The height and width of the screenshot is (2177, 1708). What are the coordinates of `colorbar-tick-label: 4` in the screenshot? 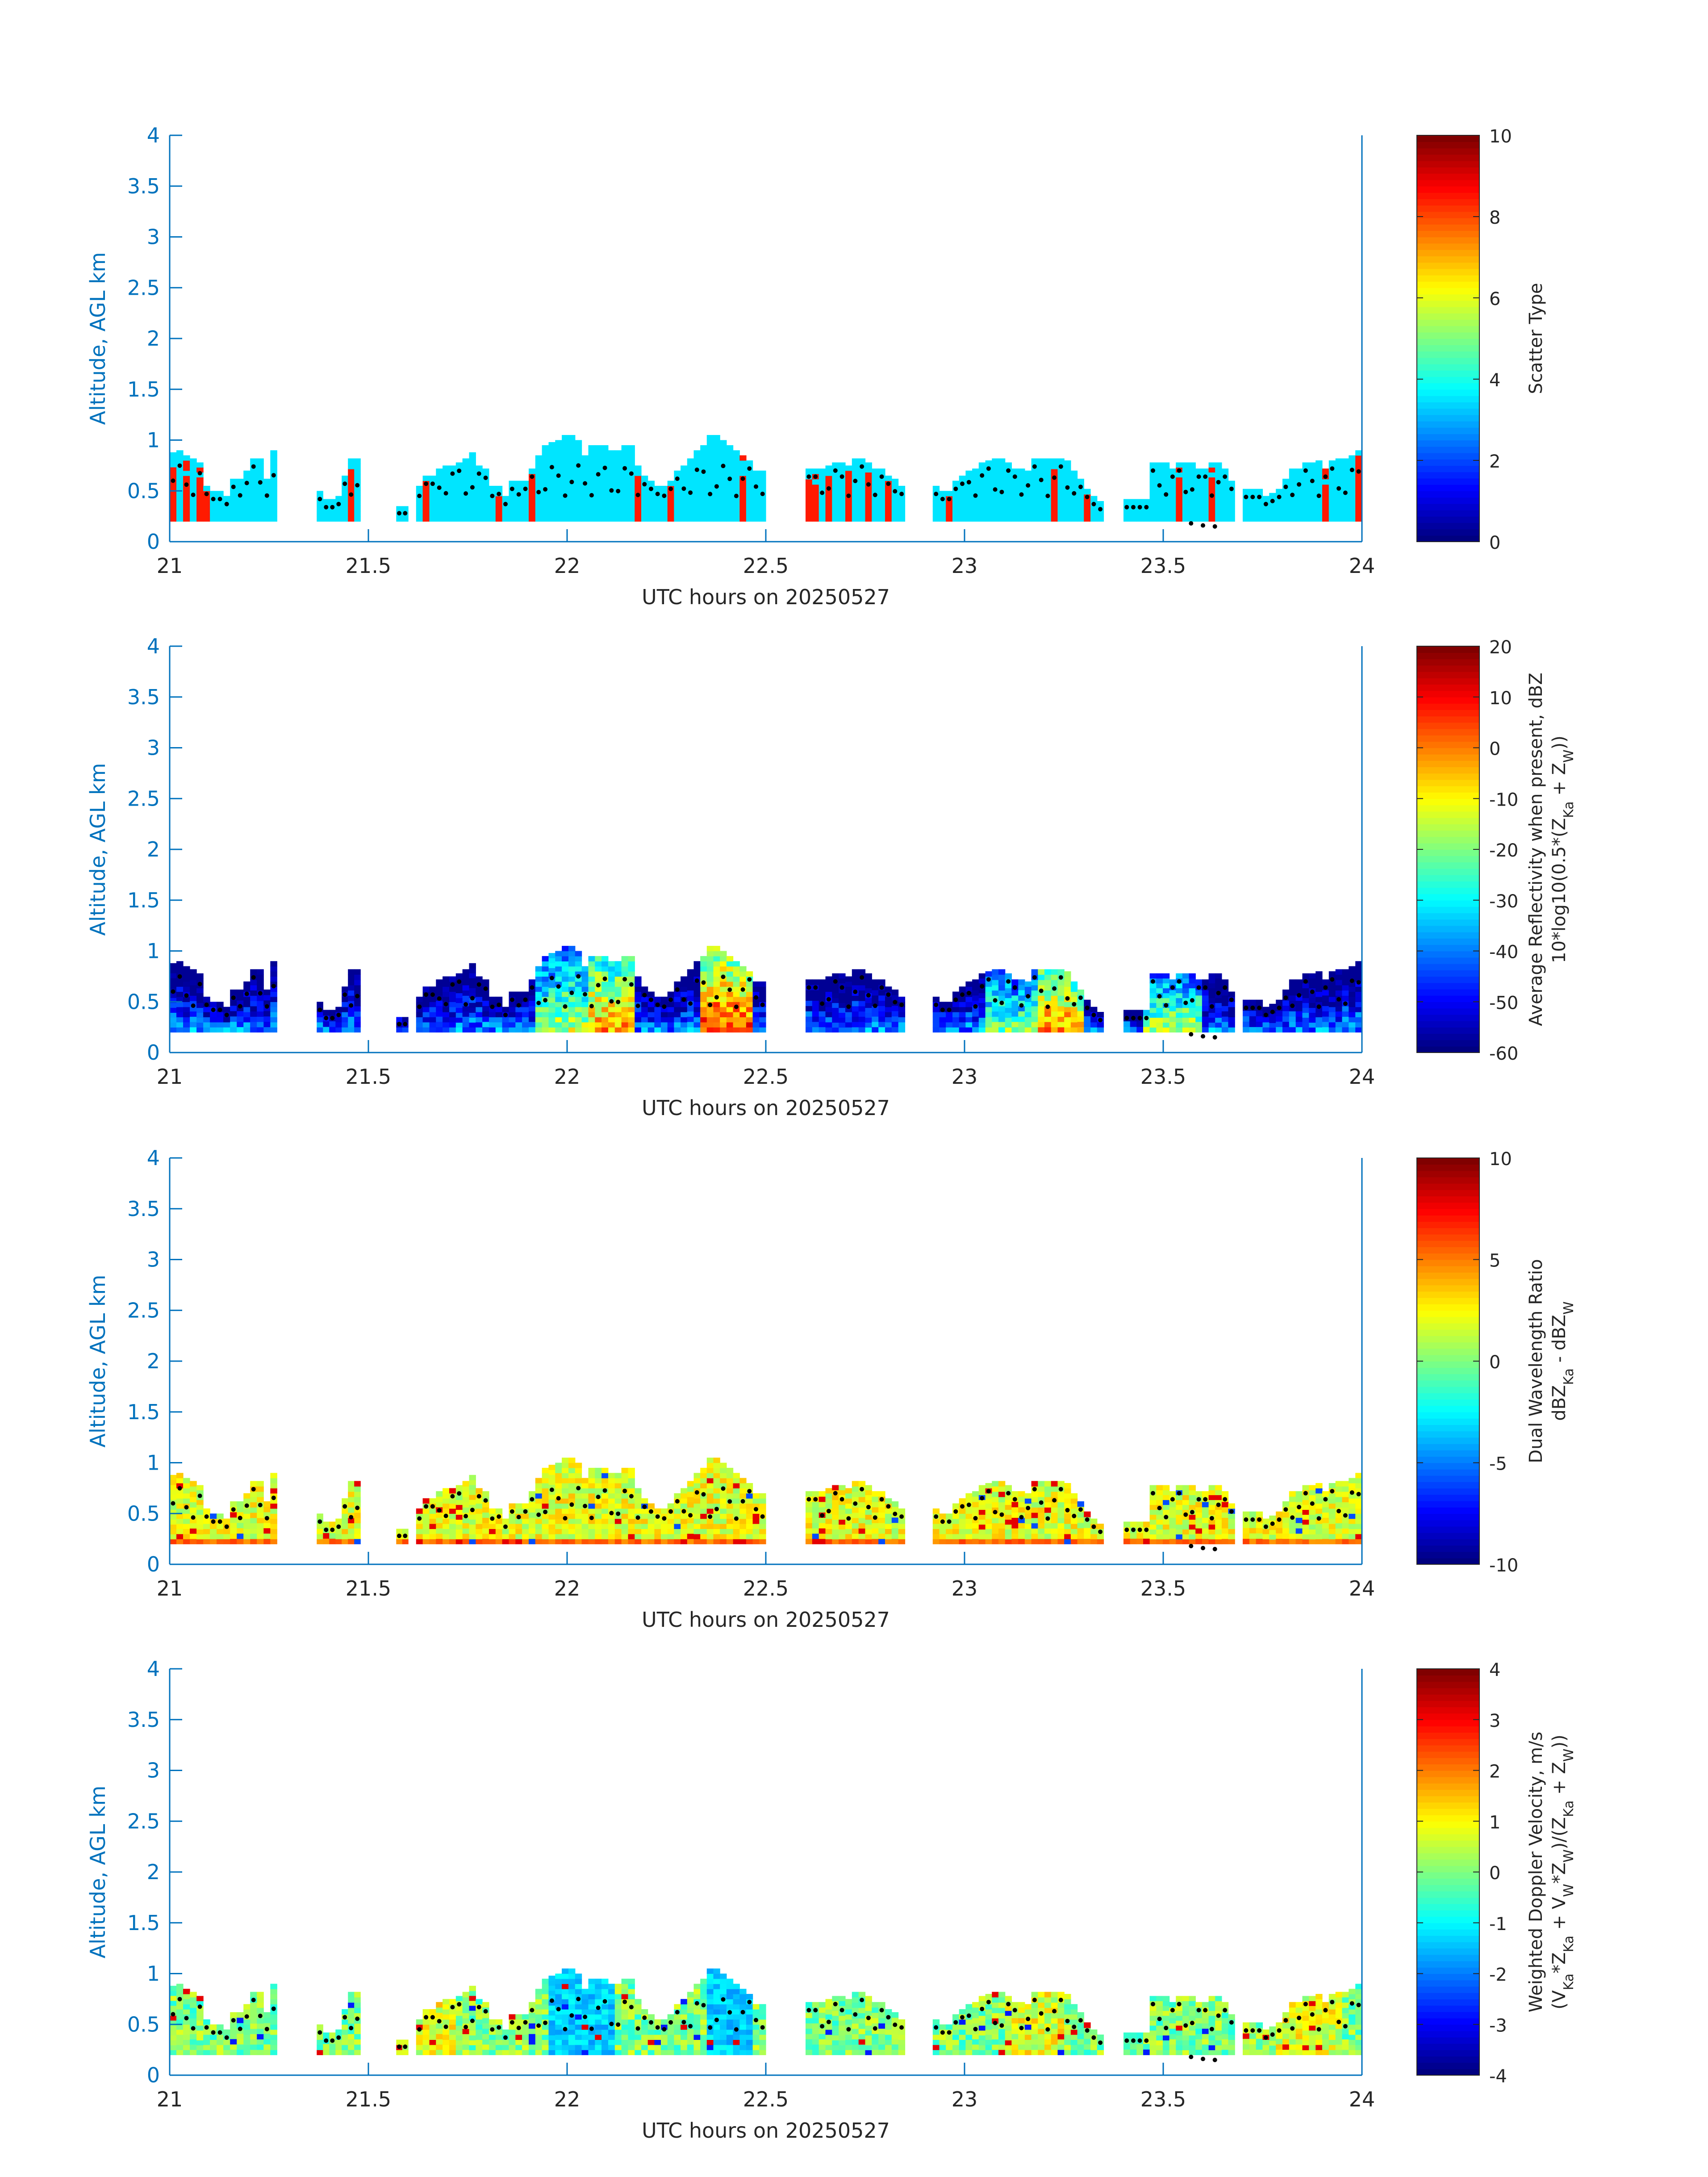 It's located at (1494, 380).